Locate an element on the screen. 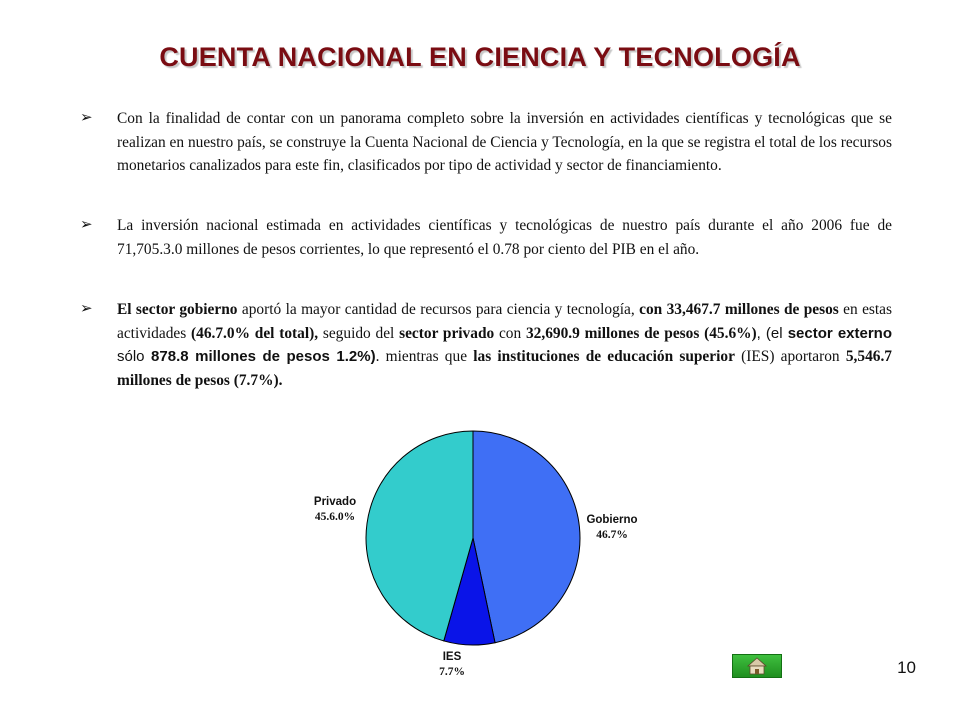 The width and height of the screenshot is (960, 720). home-button is located at coordinates (757, 666).